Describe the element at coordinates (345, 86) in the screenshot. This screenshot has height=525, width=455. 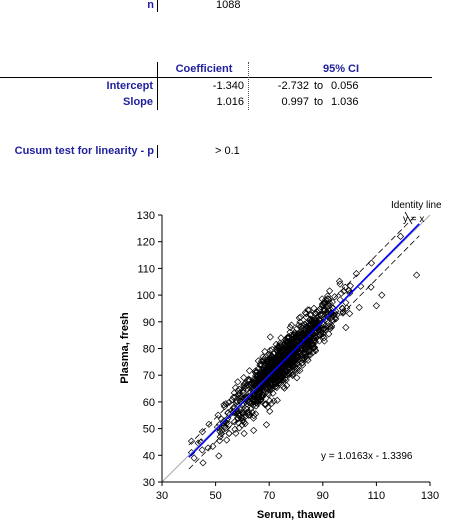
I see `row-ci-high-intercept: 0.056` at that location.